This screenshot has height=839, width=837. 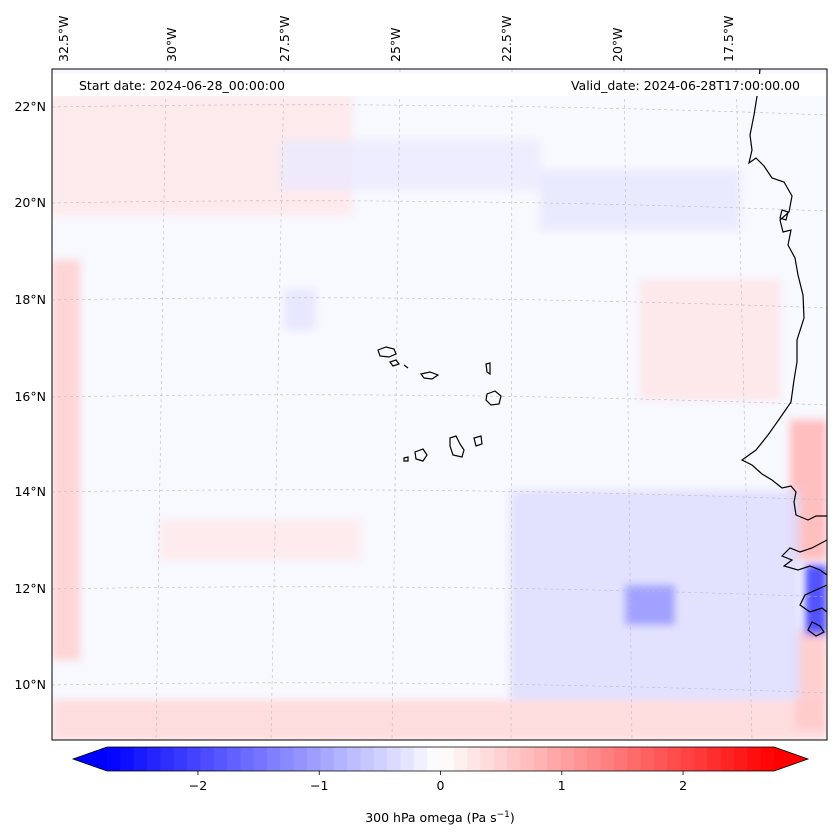 I want to click on island-boa-vista, so click(x=493, y=398).